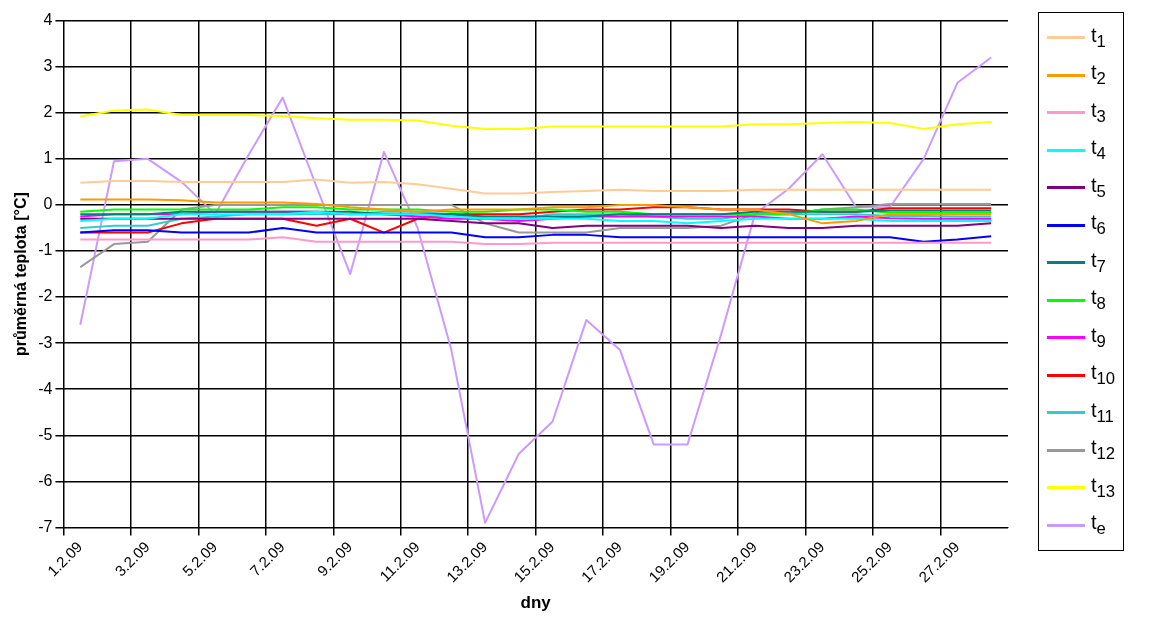 The image size is (1163, 630). I want to click on legend-label: t$_{2}$, so click(1098, 75).